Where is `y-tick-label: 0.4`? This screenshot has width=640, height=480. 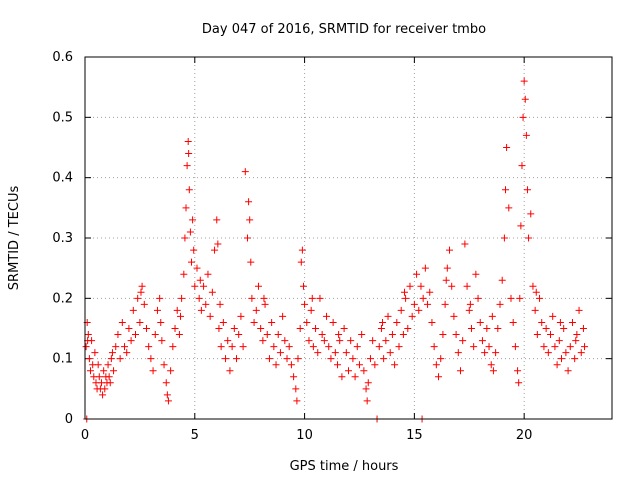 y-tick-label: 0.4 is located at coordinates (62, 178).